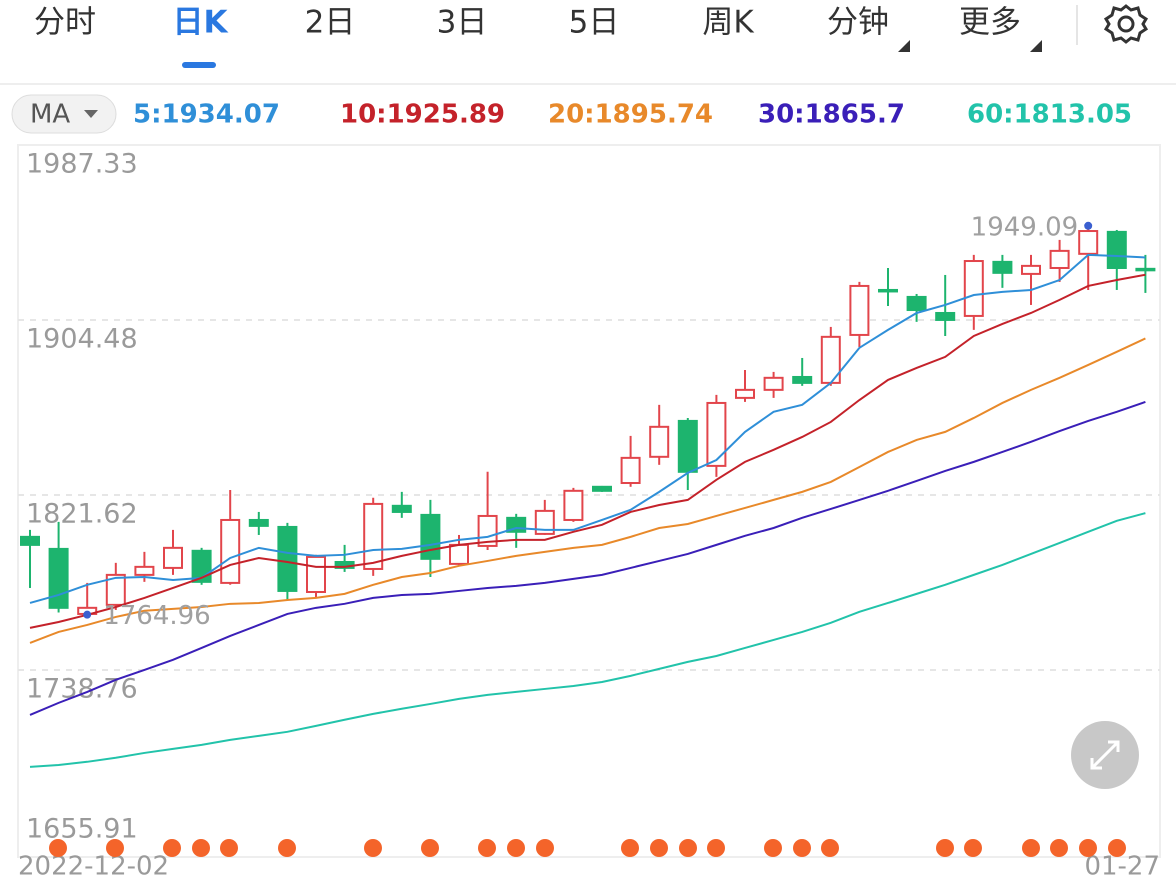 This screenshot has height=891, width=1176. Describe the element at coordinates (50, 115) in the screenshot. I see `indicator-label: MA` at that location.